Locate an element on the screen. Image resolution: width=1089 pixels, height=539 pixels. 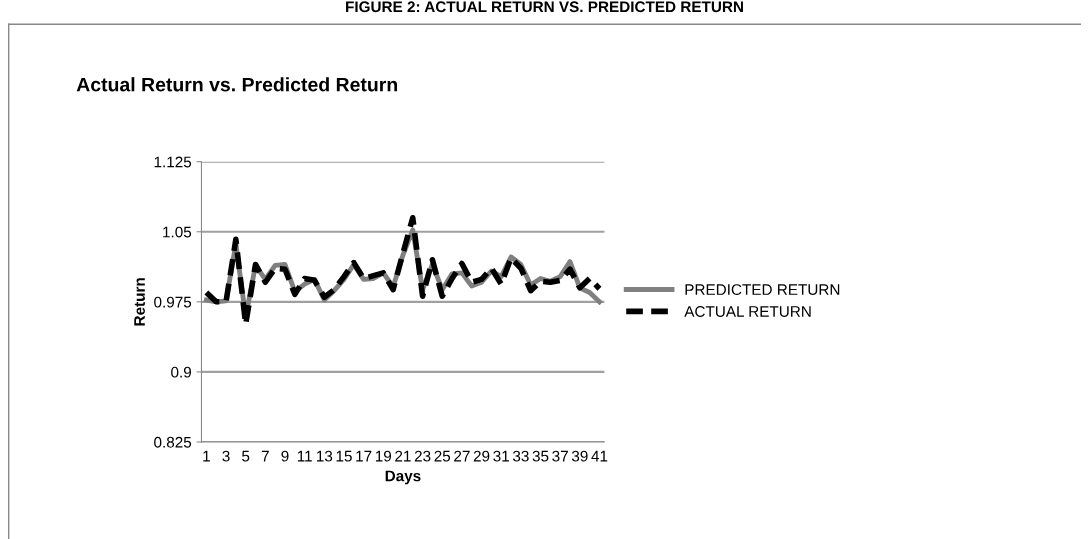
x-tick-label: 39 is located at coordinates (579, 456).